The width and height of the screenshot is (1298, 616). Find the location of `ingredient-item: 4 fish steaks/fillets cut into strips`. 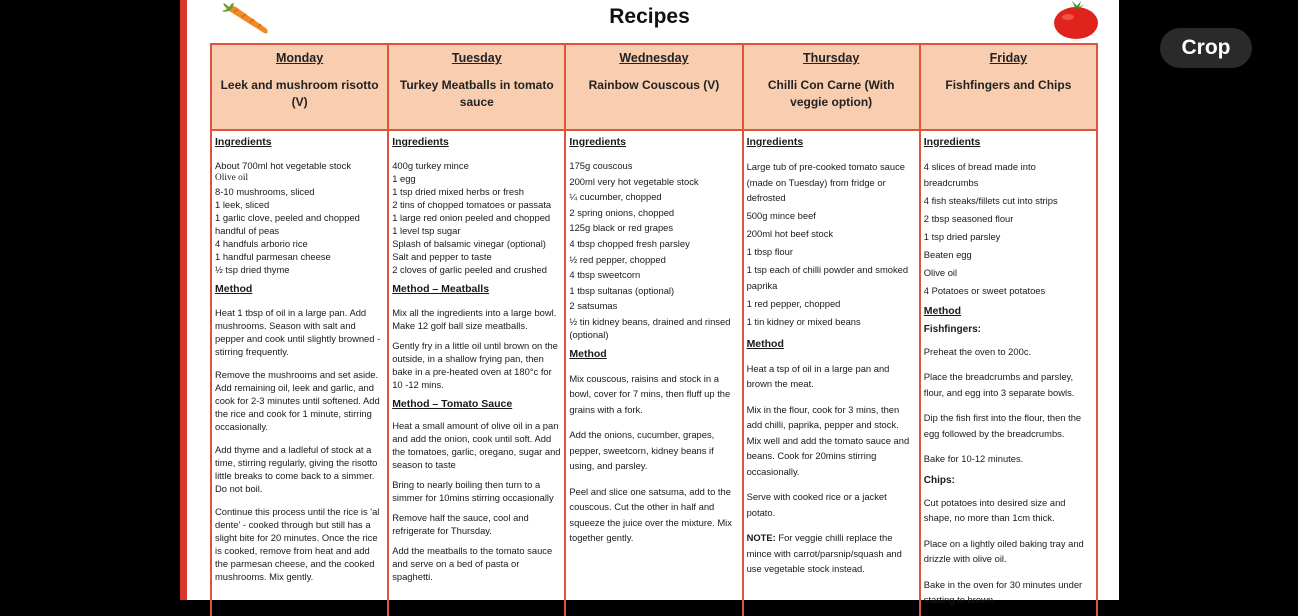

ingredient-item: 4 fish steaks/fillets cut into strips is located at coordinates (990, 200).